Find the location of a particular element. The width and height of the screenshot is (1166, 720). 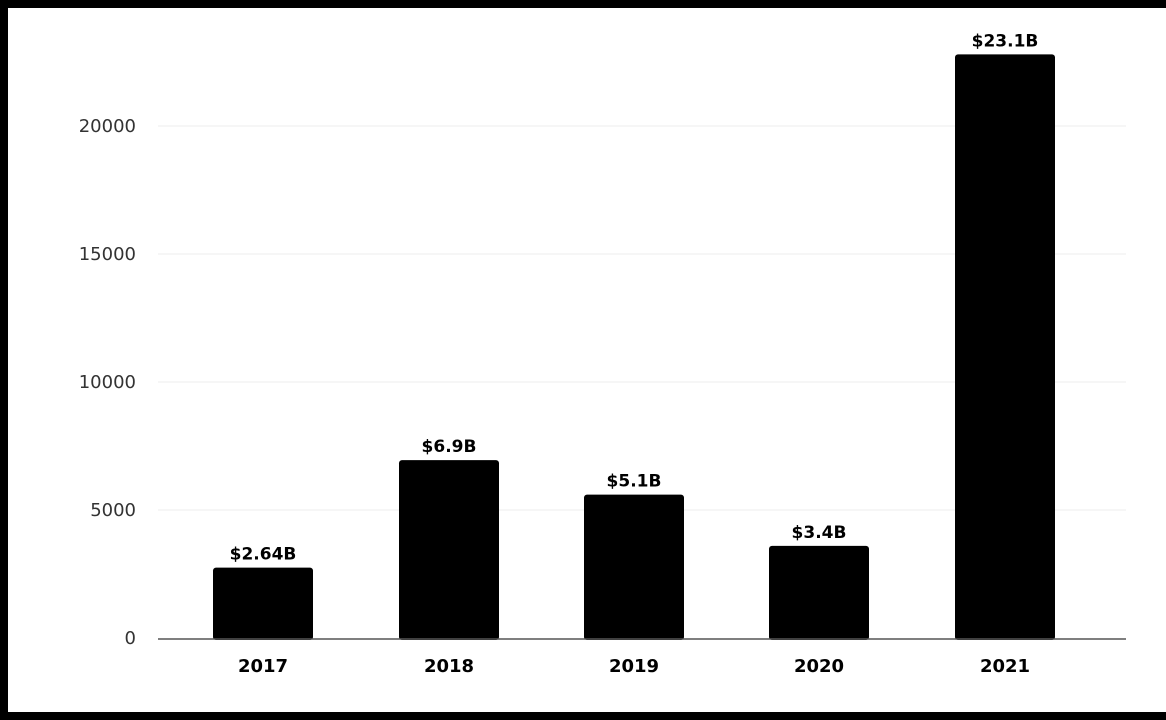

x-tick-label-2018: 2018 is located at coordinates (449, 666).